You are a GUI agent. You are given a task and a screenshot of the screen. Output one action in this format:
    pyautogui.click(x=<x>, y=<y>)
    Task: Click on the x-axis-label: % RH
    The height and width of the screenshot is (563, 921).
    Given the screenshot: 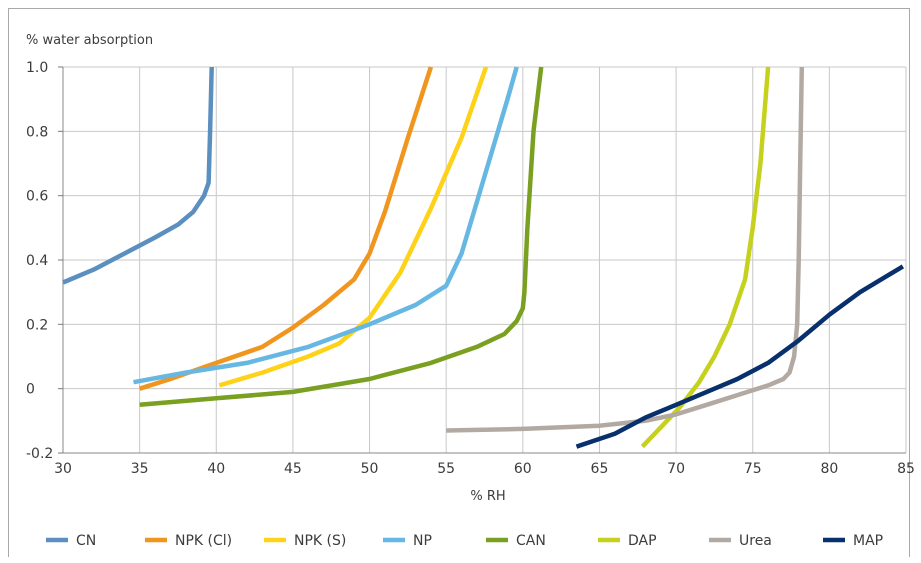 What is the action you would take?
    pyautogui.click(x=487, y=496)
    